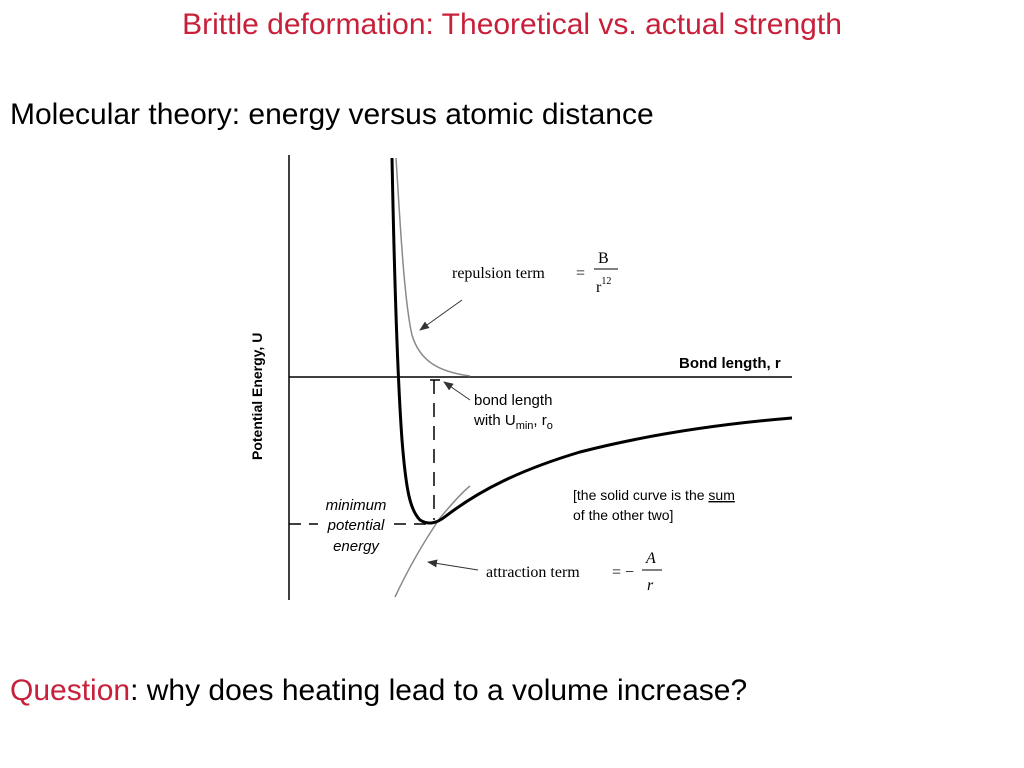 Image resolution: width=1024 pixels, height=768 pixels. What do you see at coordinates (606, 281) in the screenshot?
I see `repulsion-exponent: 12` at bounding box center [606, 281].